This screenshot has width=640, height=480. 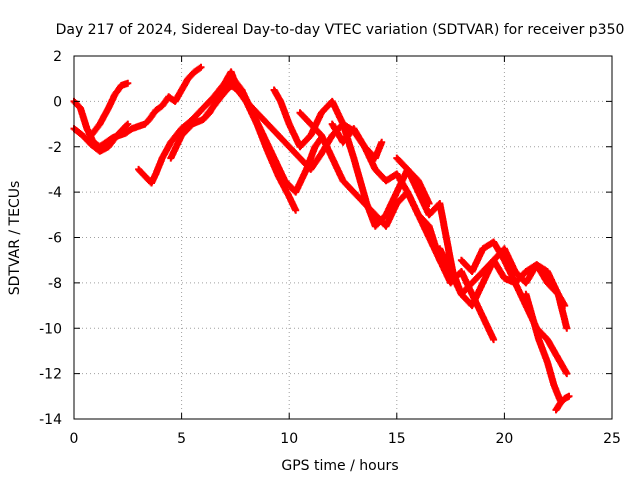 I want to click on y-tick-label: -14, so click(x=50, y=420).